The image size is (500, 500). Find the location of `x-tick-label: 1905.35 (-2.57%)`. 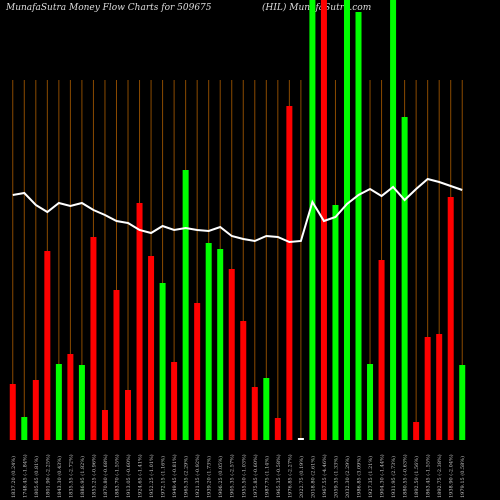

x-tick-label: 1905.35 (-2.57%) is located at coordinates (232, 476).